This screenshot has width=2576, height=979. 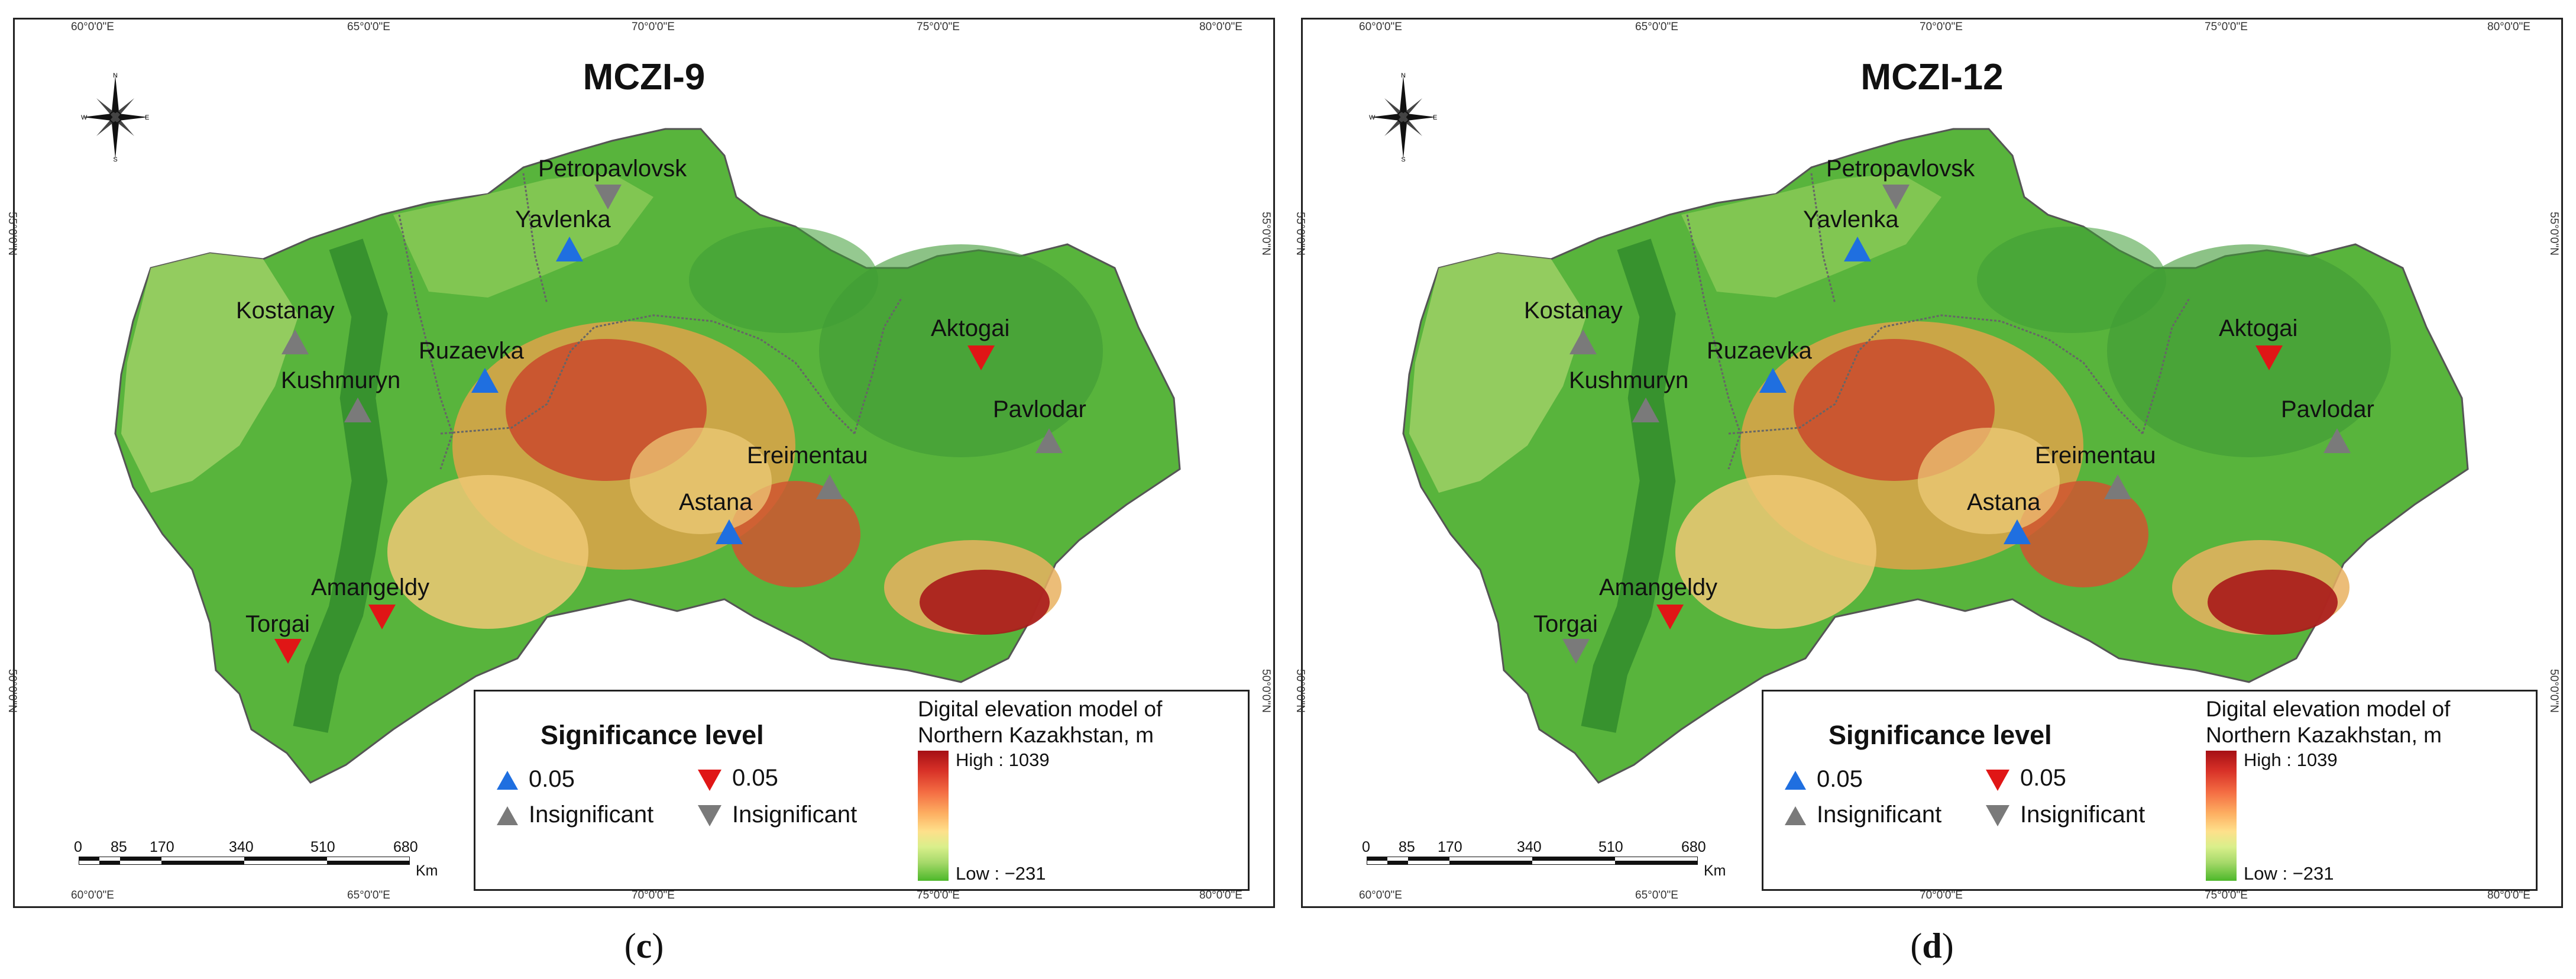 What do you see at coordinates (716, 518) in the screenshot?
I see `station-marker: Astana` at bounding box center [716, 518].